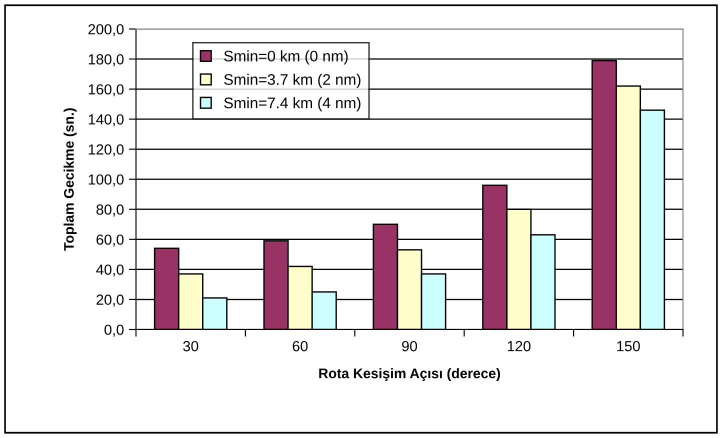  What do you see at coordinates (114, 330) in the screenshot?
I see `y-tick-label: 0,0` at bounding box center [114, 330].